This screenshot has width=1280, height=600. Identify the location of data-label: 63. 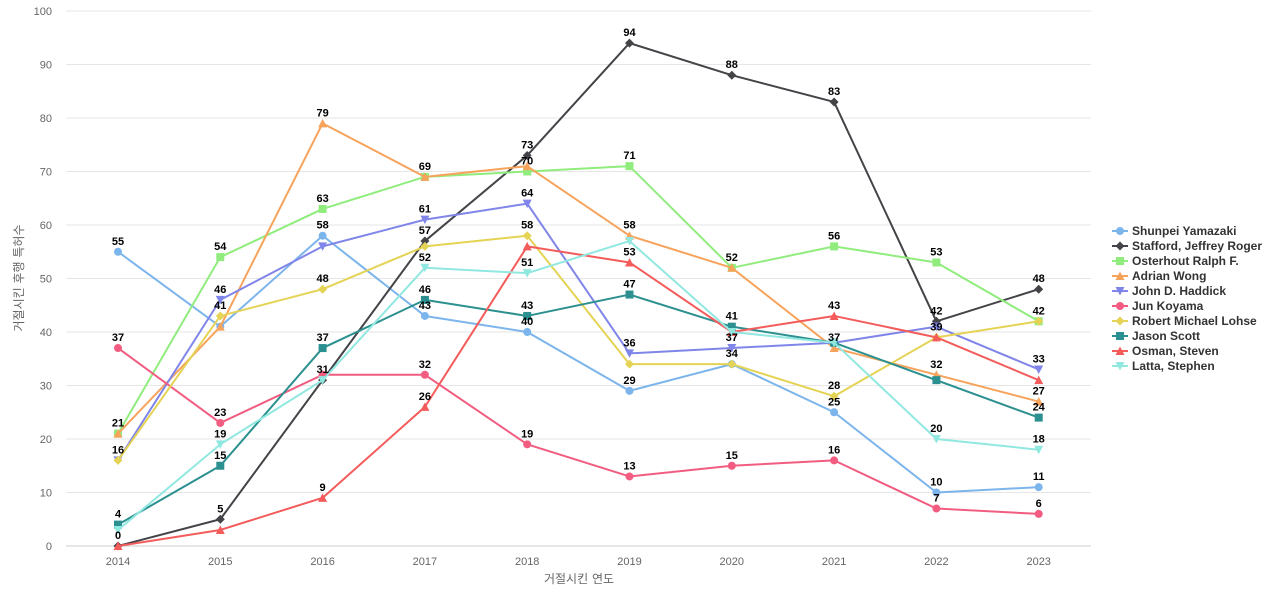
(322, 199).